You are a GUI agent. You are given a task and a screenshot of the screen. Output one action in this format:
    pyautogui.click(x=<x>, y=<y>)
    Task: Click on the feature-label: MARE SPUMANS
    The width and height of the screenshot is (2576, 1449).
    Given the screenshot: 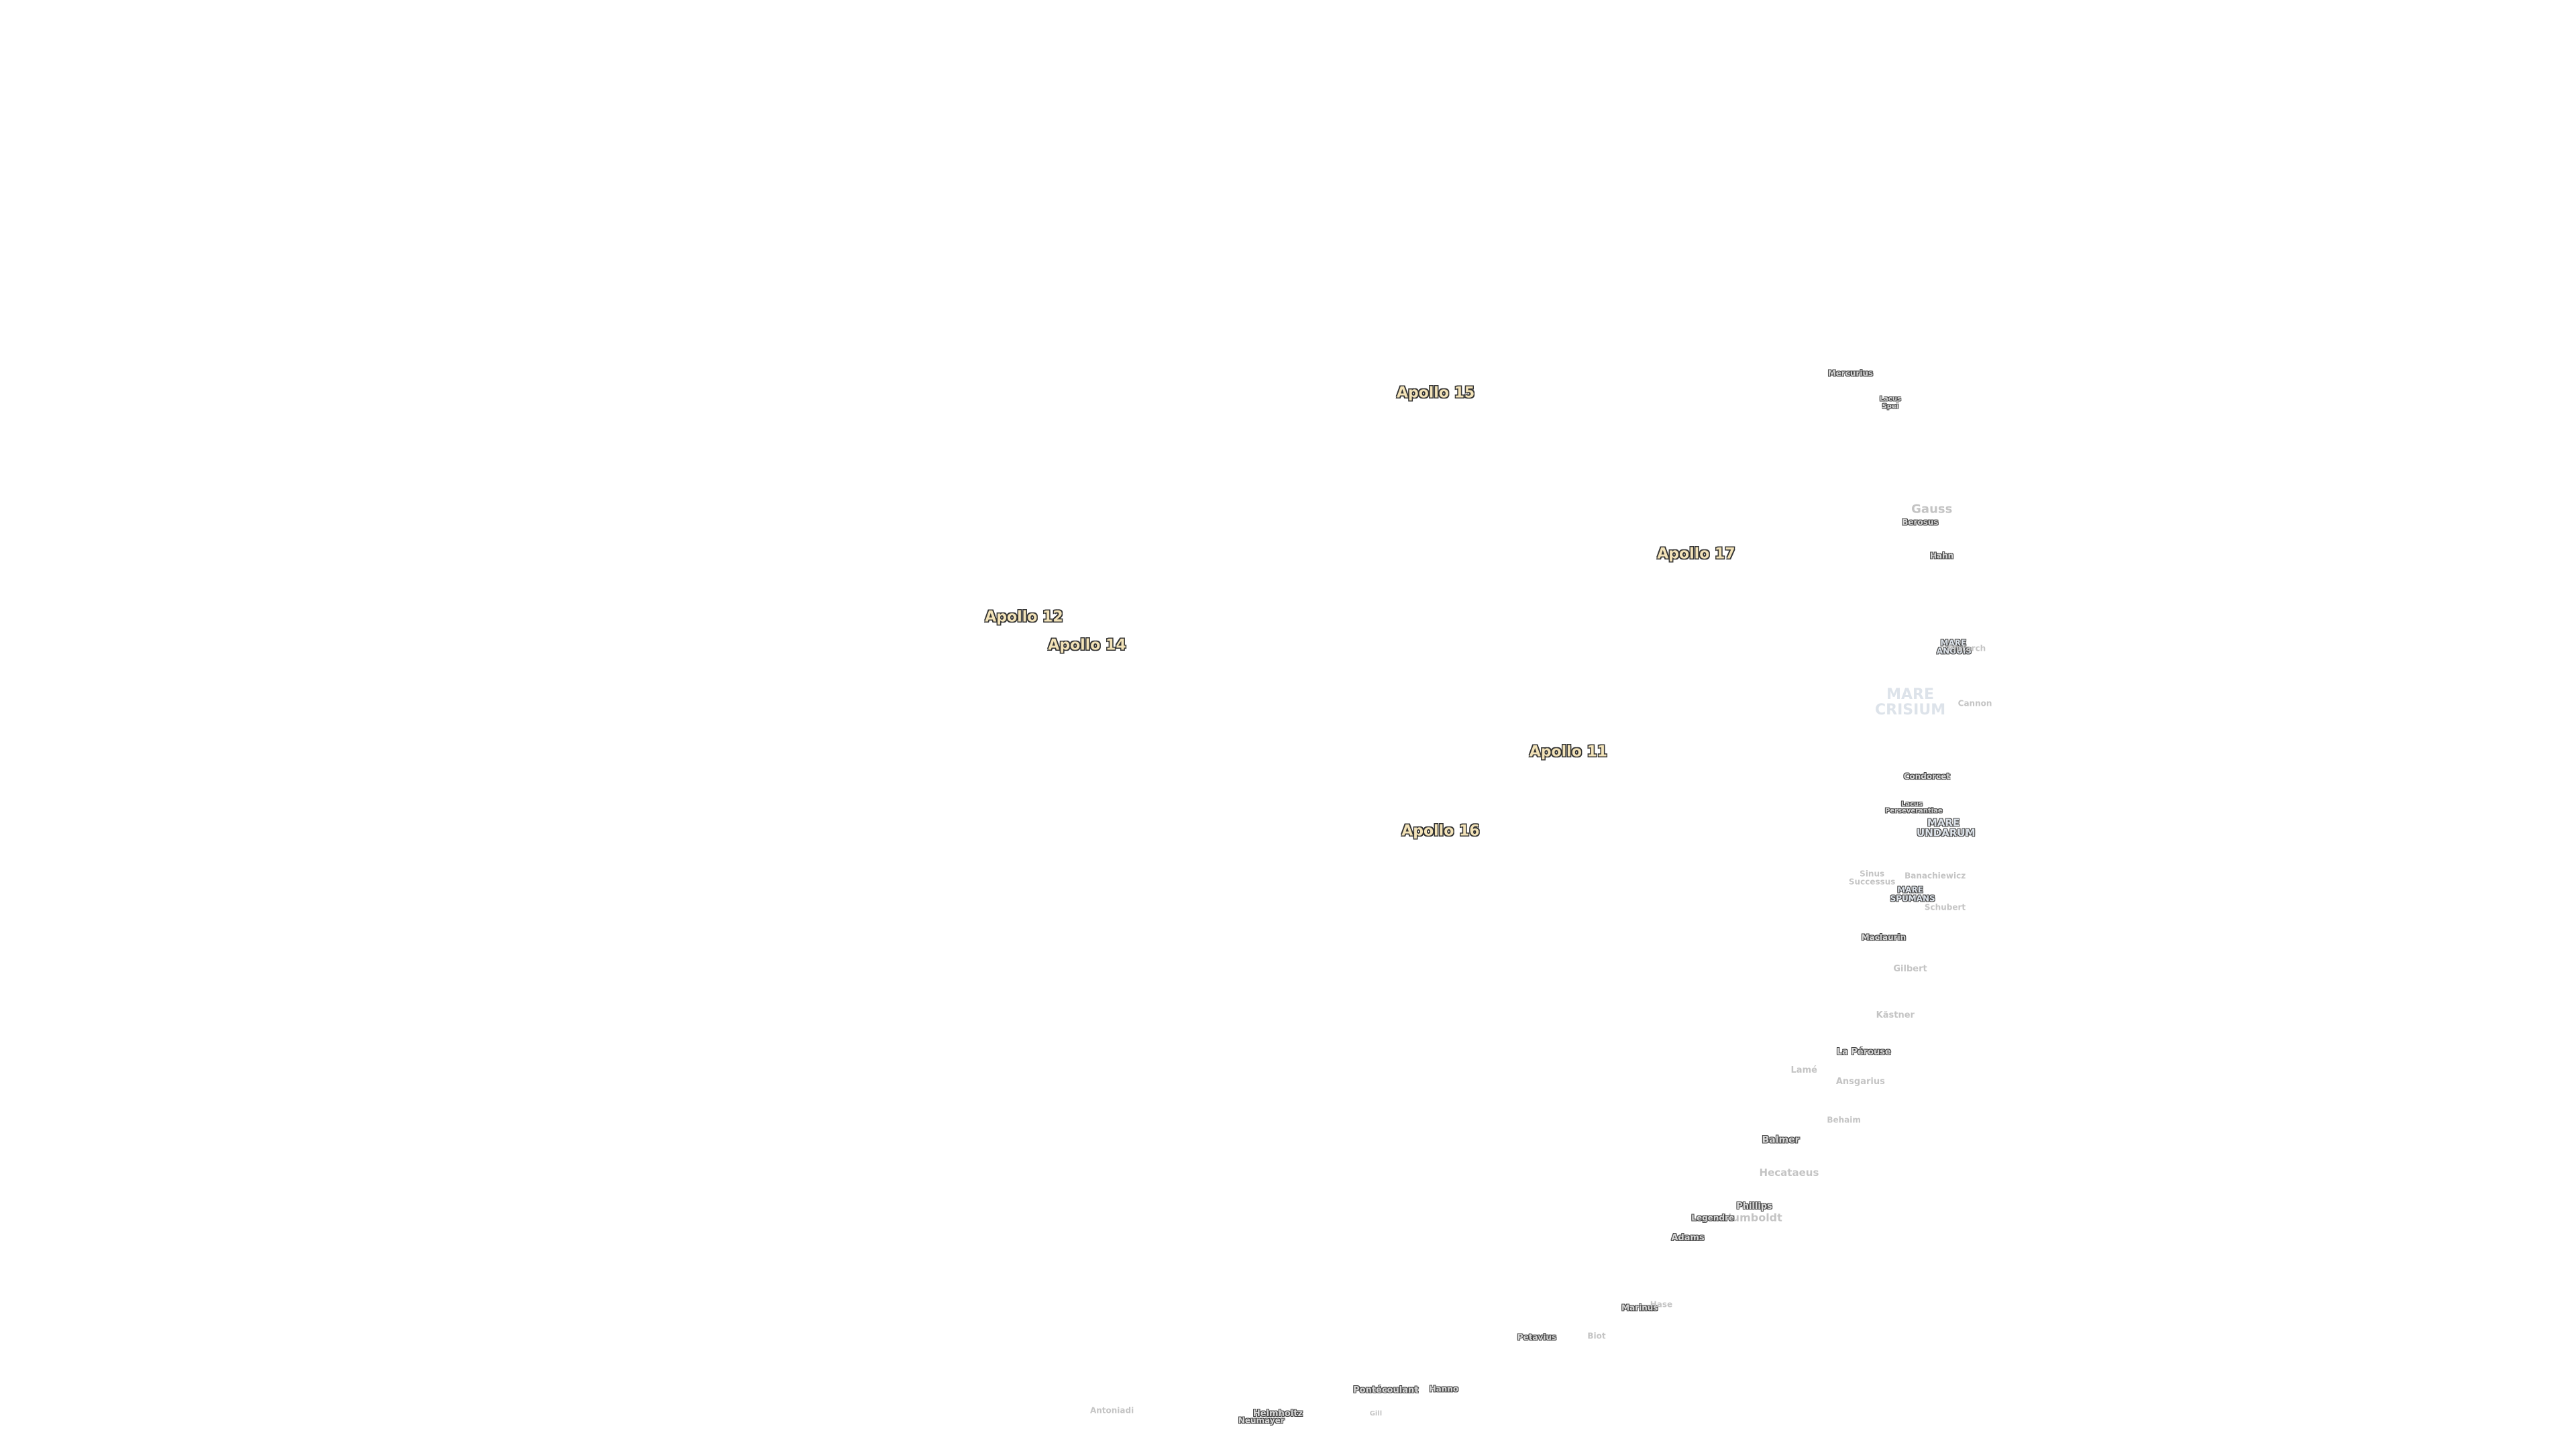 What is the action you would take?
    pyautogui.click(x=1912, y=894)
    